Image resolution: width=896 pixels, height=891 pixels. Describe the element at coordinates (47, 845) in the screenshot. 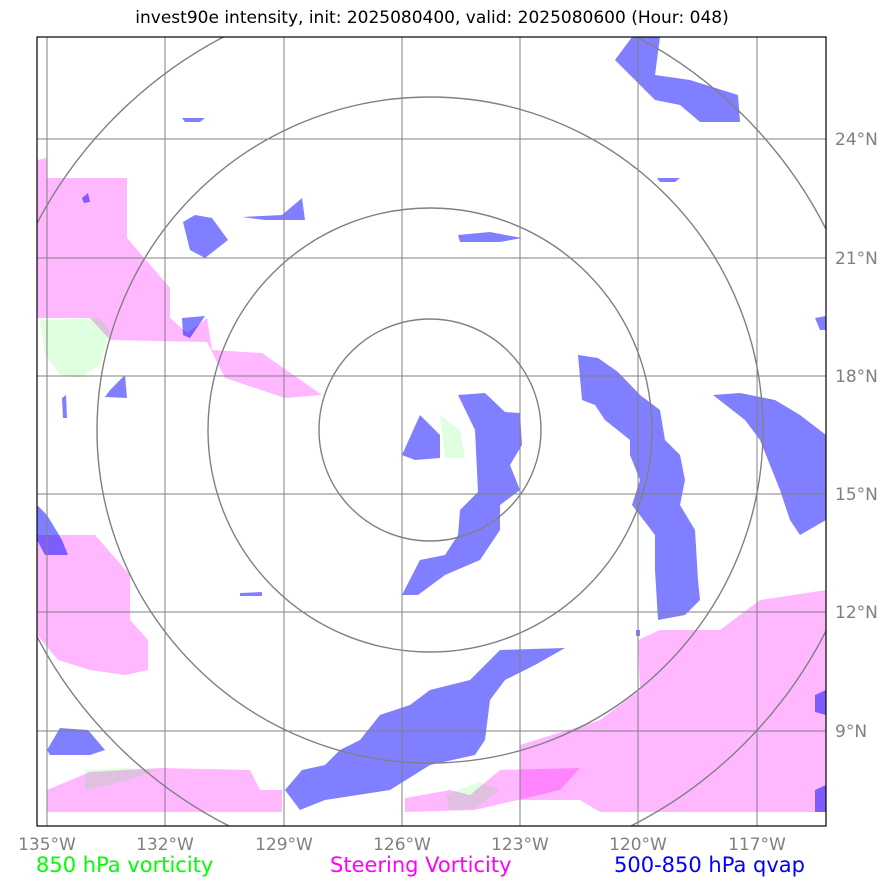

I see `lon-label: 135°W` at that location.